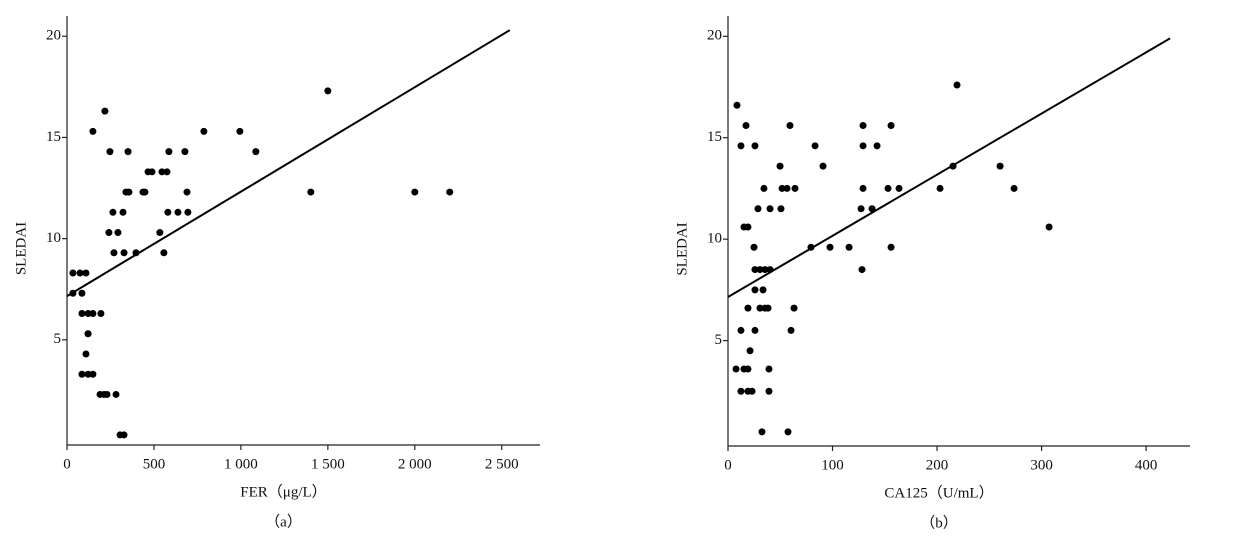  What do you see at coordinates (1041, 465) in the screenshot?
I see `x-tick-label: 300` at bounding box center [1041, 465].